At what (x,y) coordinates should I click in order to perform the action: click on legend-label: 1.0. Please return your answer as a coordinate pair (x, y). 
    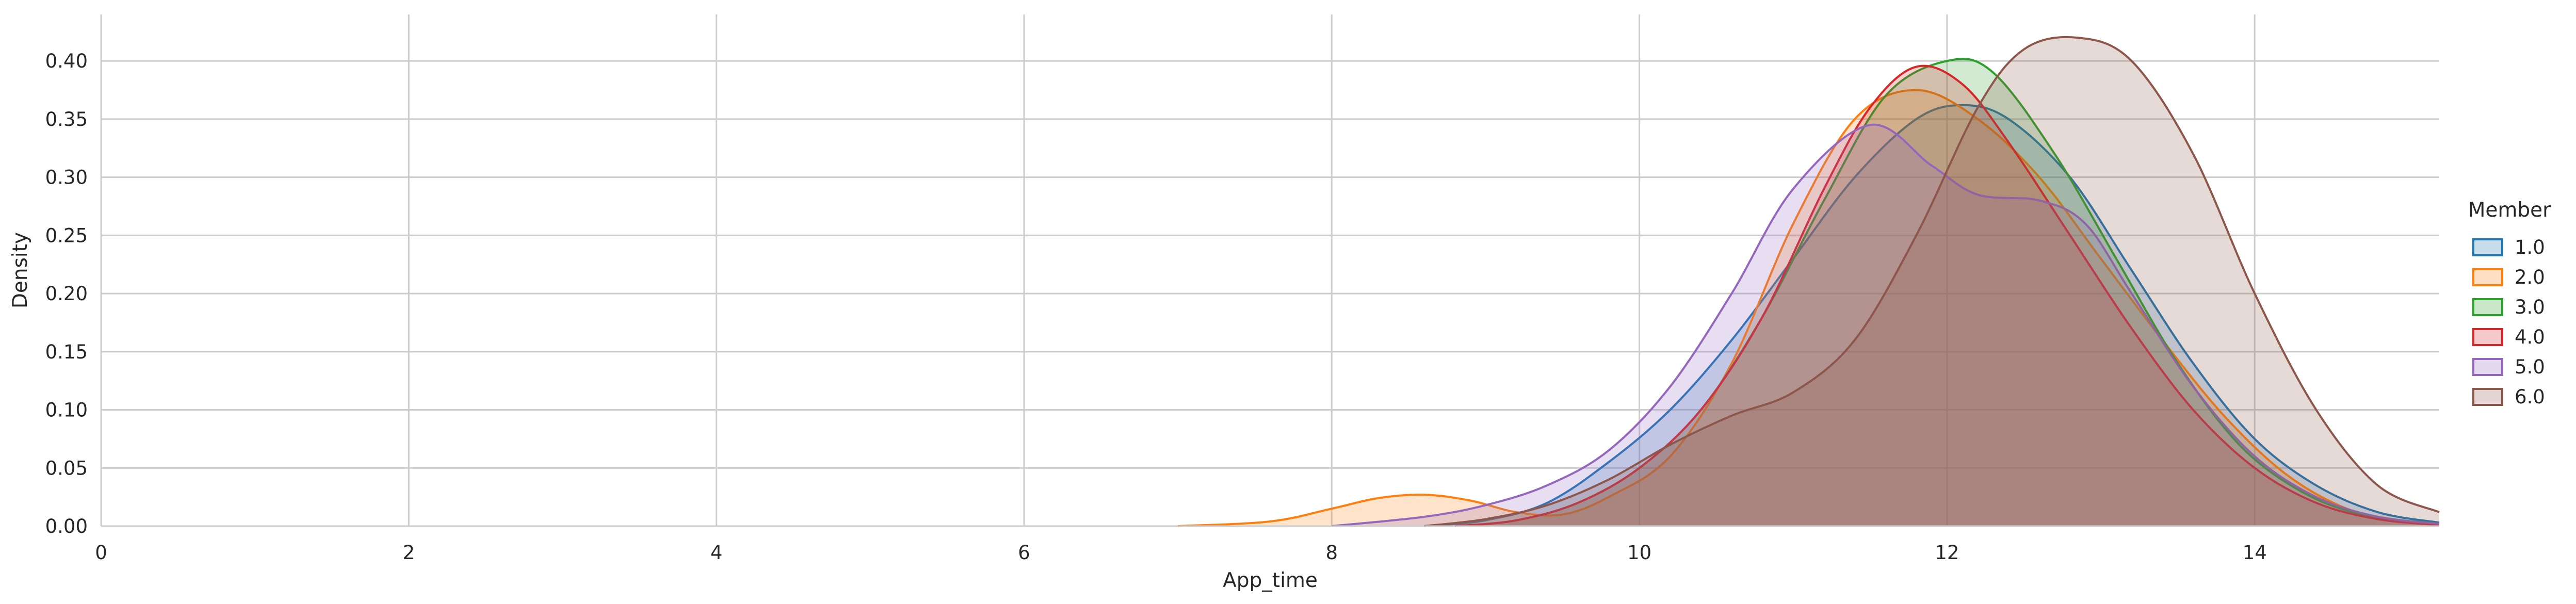
    Looking at the image, I should click on (2530, 247).